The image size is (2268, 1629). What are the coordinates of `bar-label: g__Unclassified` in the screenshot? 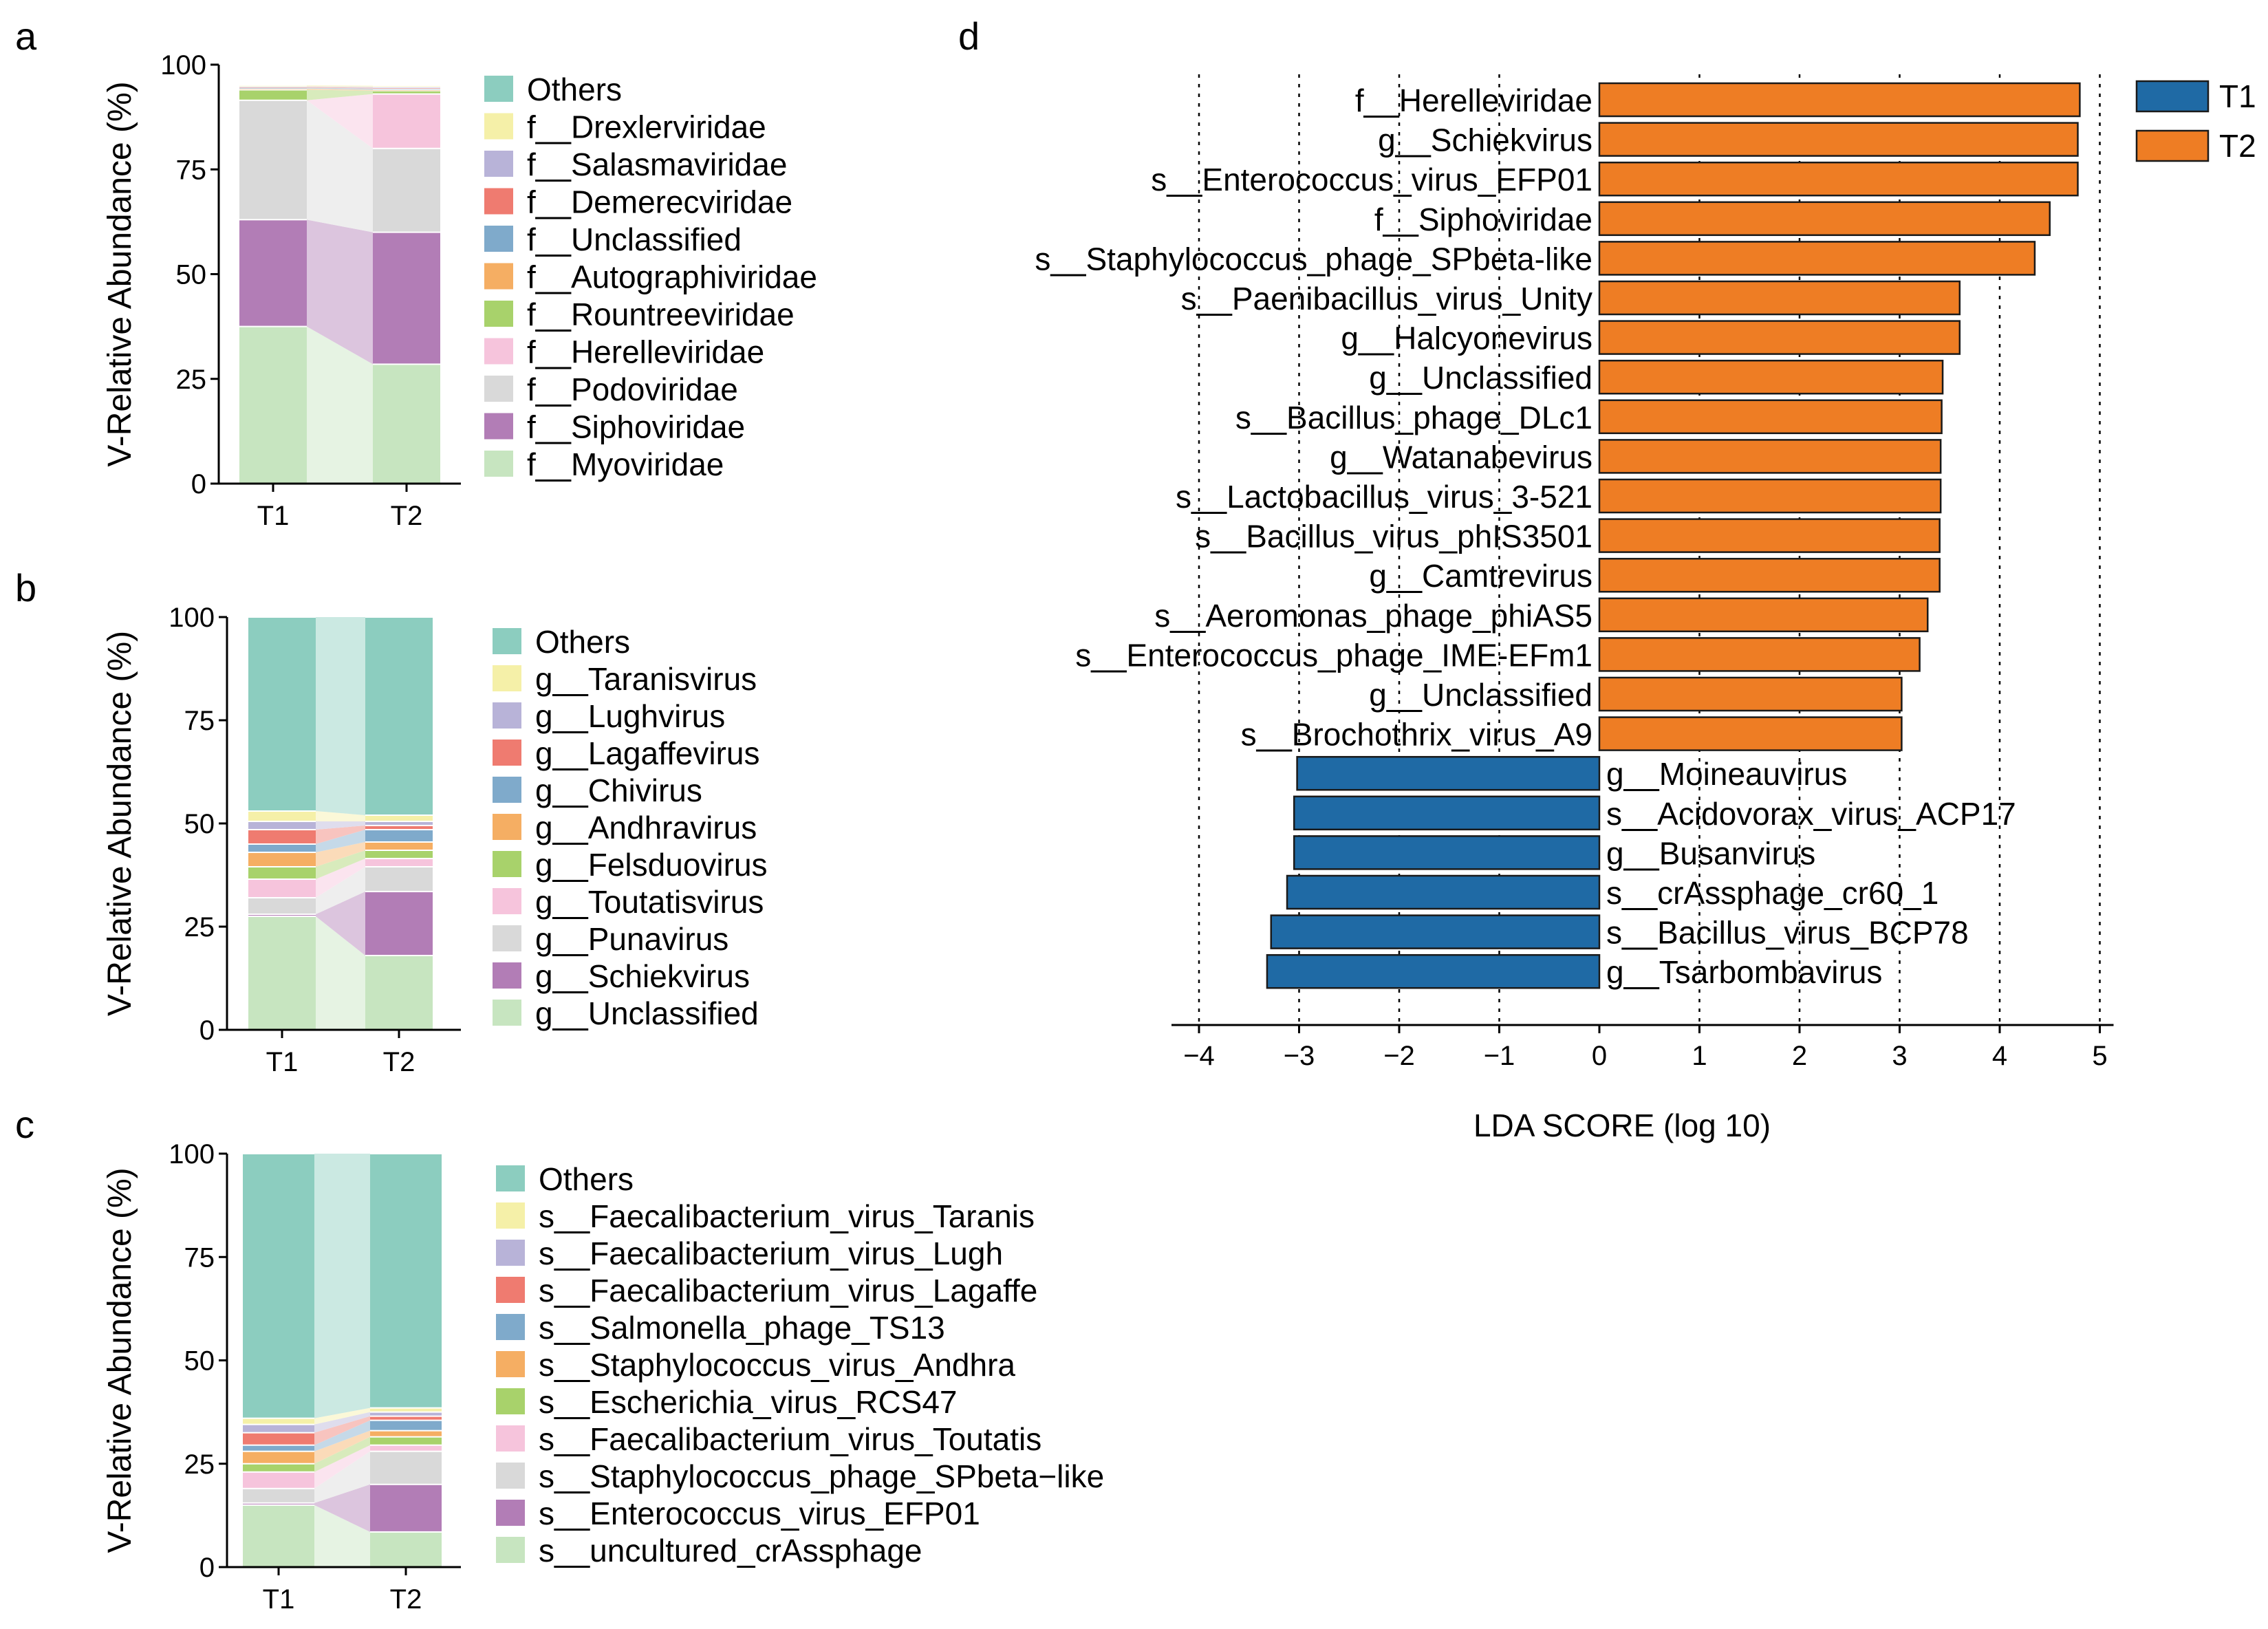 It's located at (1480, 695).